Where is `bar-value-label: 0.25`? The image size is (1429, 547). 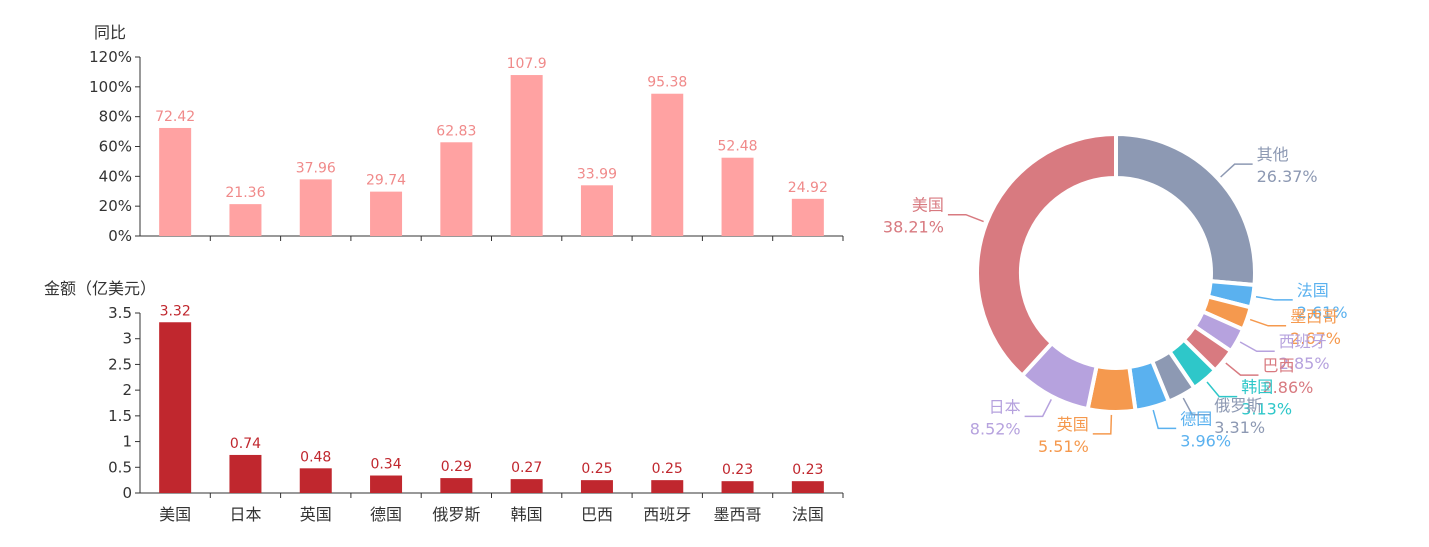
bar-value-label: 0.25 is located at coordinates (596, 469).